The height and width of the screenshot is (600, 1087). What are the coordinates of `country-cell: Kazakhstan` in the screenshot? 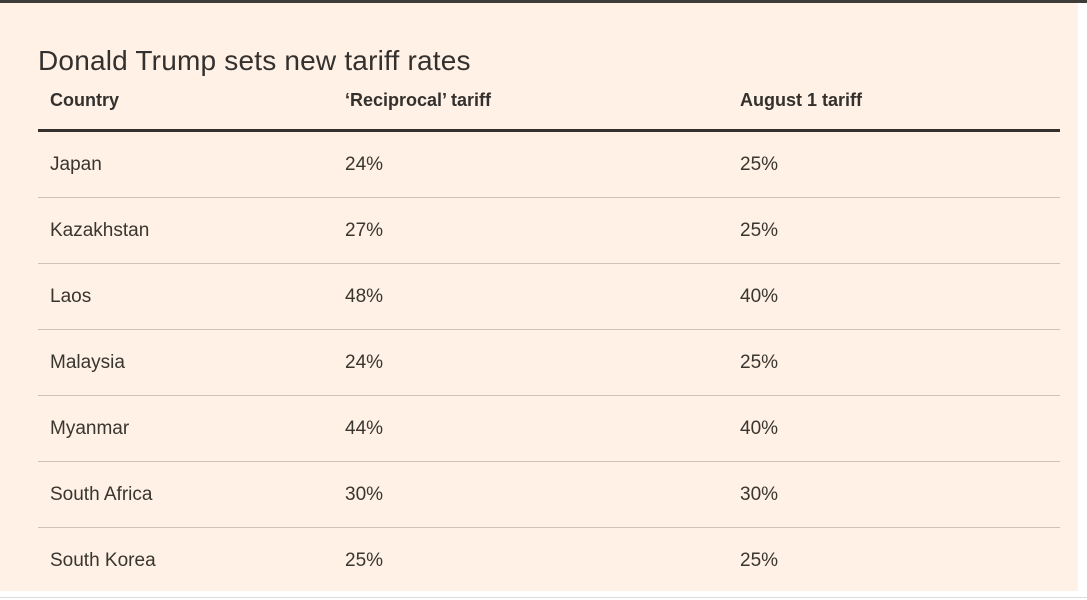 It's located at (100, 230).